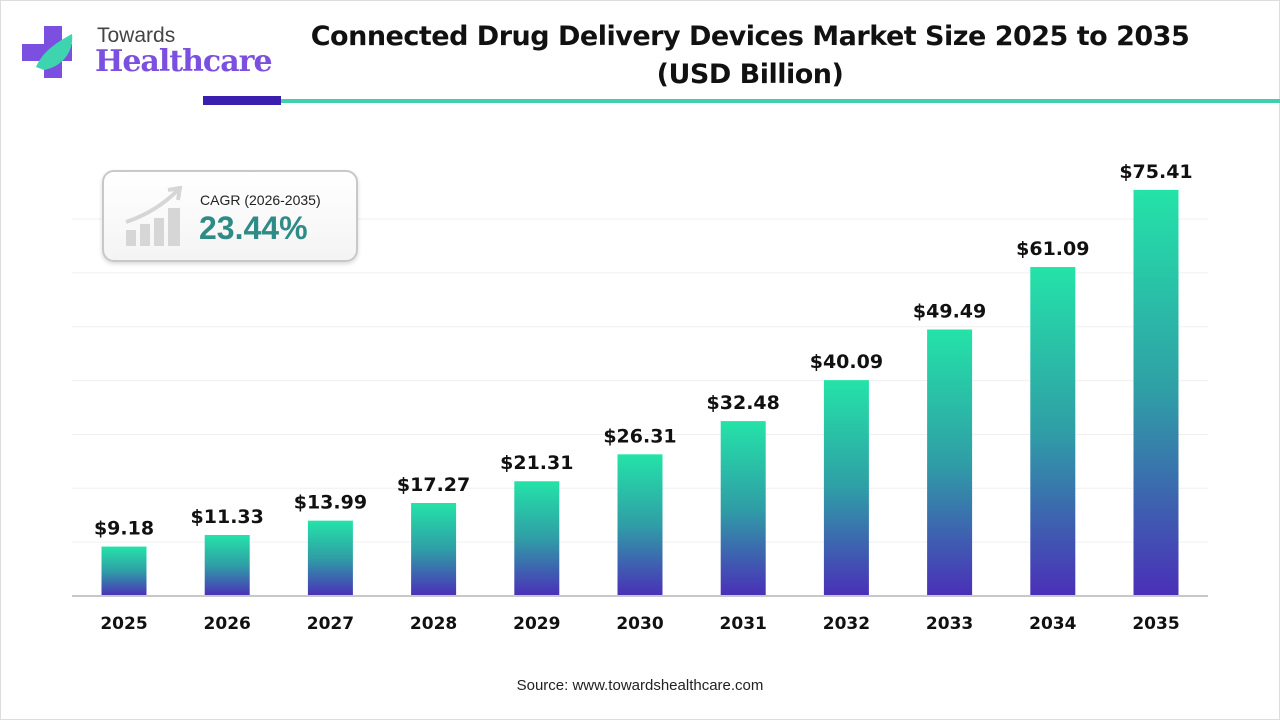  I want to click on bar-2028, so click(434, 549).